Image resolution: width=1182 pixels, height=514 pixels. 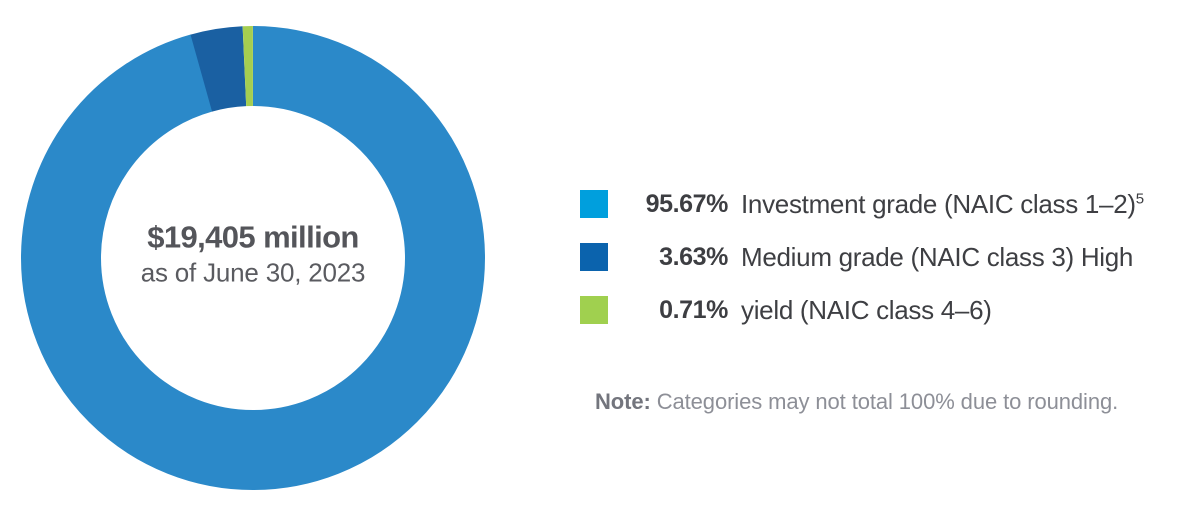 I want to click on note-prefix: Note:, so click(x=623, y=401).